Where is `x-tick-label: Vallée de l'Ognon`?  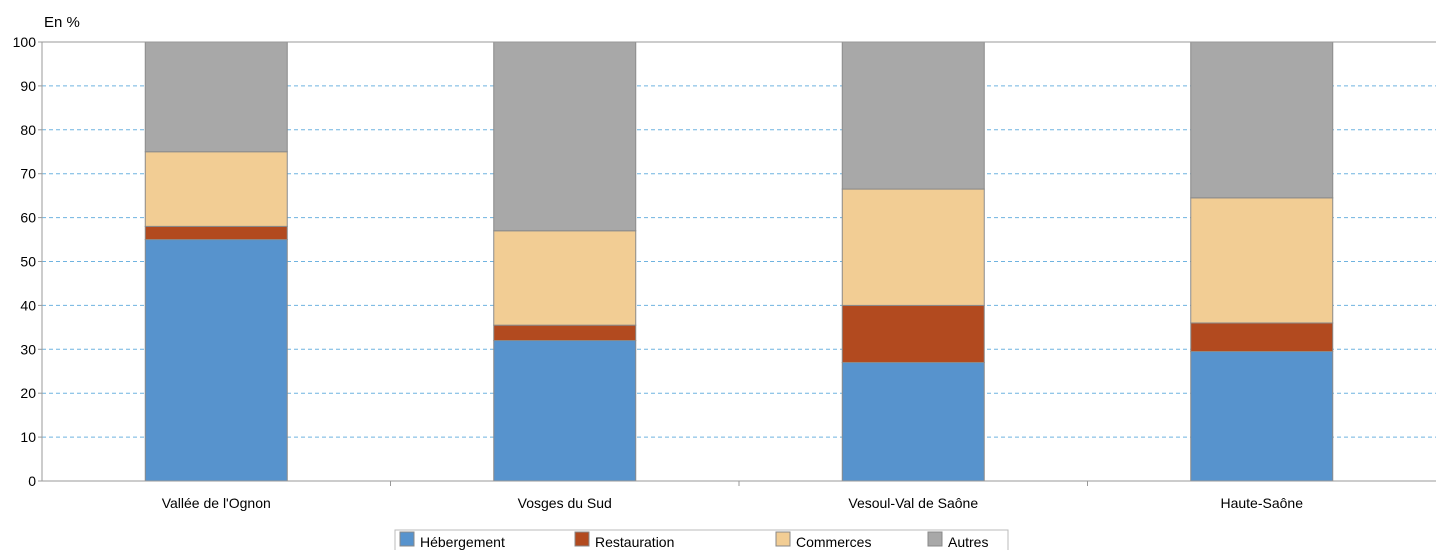 x-tick-label: Vallée de l'Ognon is located at coordinates (216, 503).